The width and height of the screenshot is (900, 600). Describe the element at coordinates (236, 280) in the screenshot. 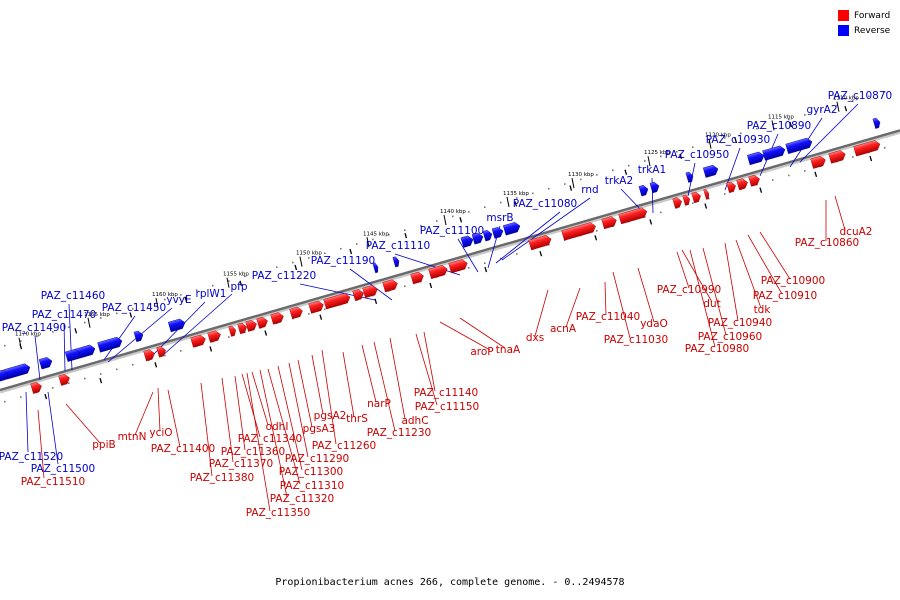

I see `kbp-tick: 1155 kbp` at that location.